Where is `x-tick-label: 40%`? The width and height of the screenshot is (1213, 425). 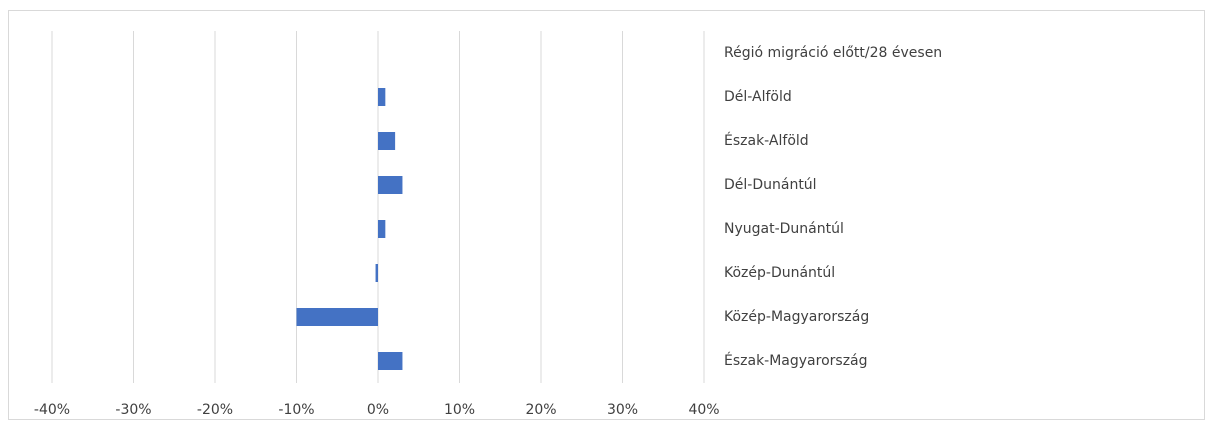 x-tick-label: 40% is located at coordinates (703, 410).